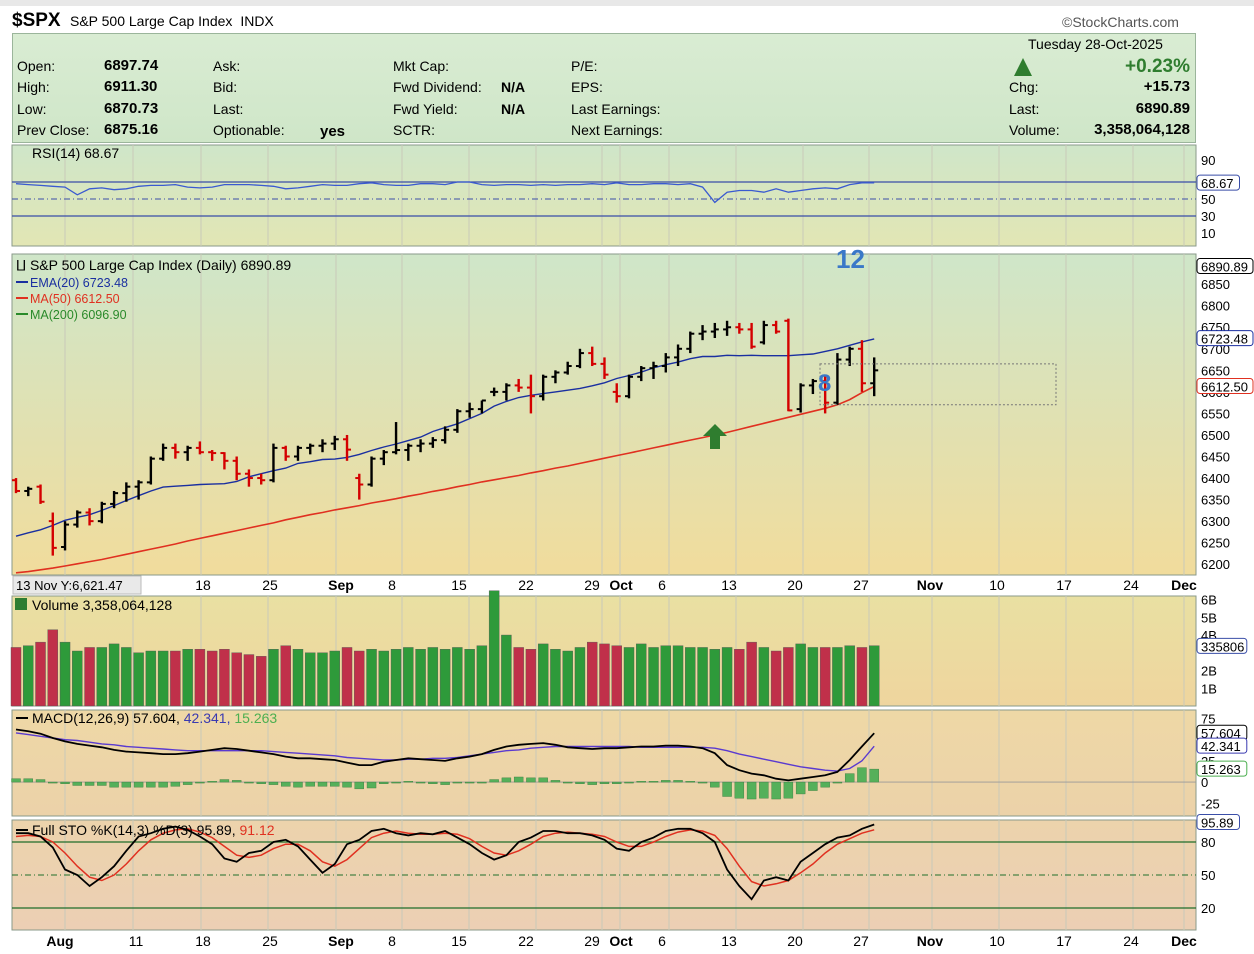 Image resolution: width=1254 pixels, height=954 pixels. What do you see at coordinates (209, 718) in the screenshot?
I see `macd-signal-value: 42.341,` at bounding box center [209, 718].